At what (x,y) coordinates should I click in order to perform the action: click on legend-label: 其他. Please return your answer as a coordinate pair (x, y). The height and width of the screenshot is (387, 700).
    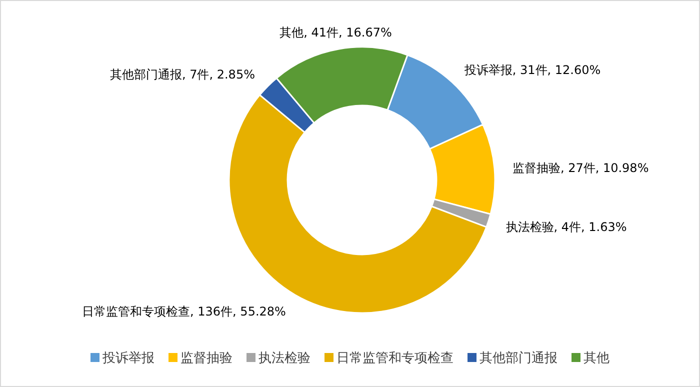
    Looking at the image, I should click on (597, 358).